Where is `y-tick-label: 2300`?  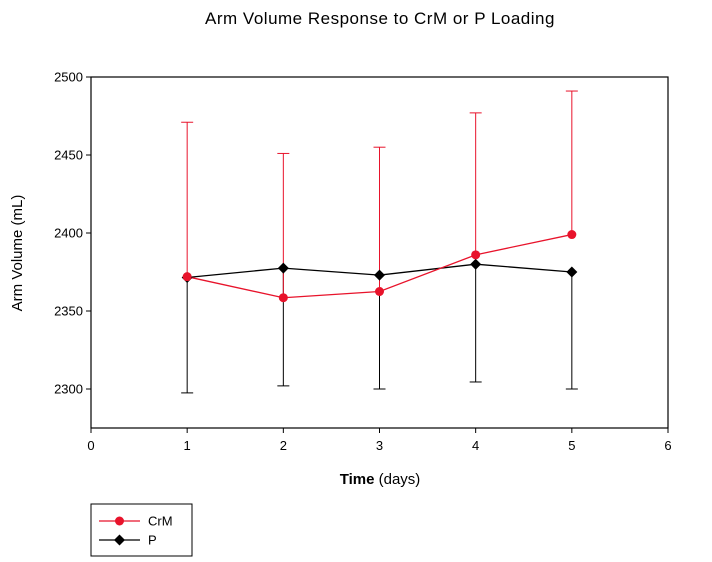 y-tick-label: 2300 is located at coordinates (68, 389).